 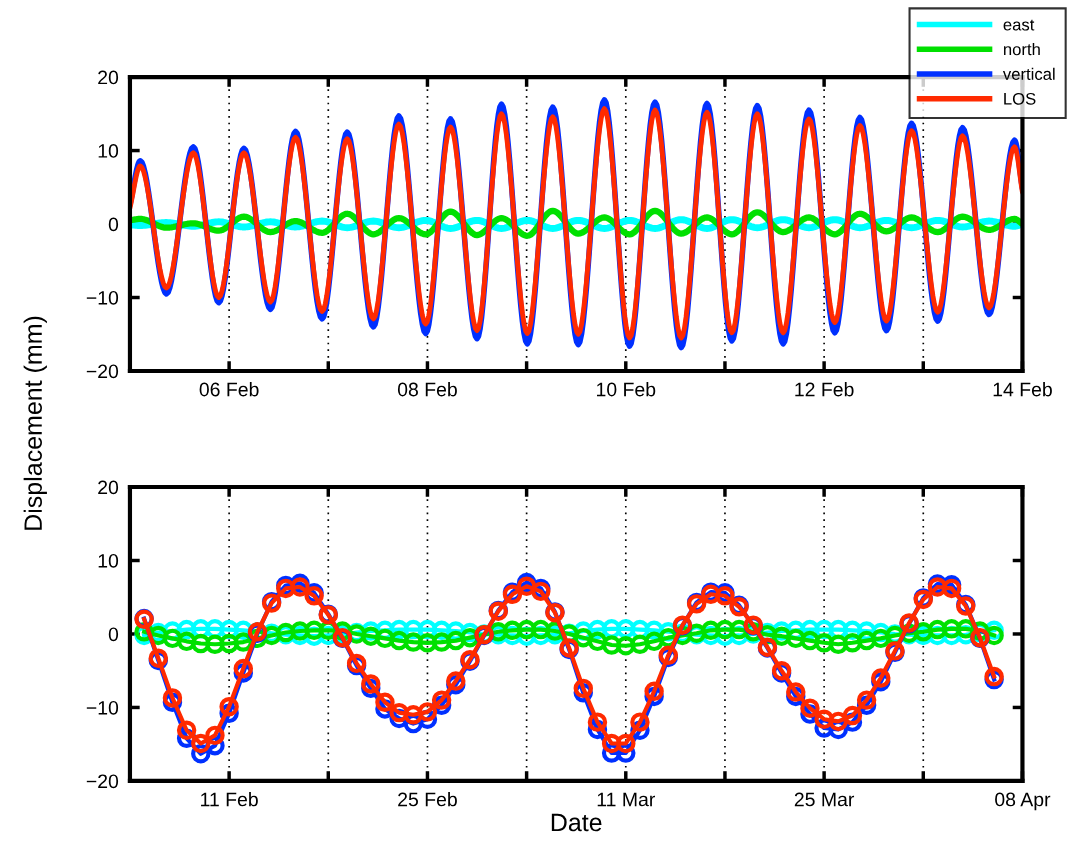 What do you see at coordinates (427, 389) in the screenshot?
I see `x-tick-label: 08 Feb` at bounding box center [427, 389].